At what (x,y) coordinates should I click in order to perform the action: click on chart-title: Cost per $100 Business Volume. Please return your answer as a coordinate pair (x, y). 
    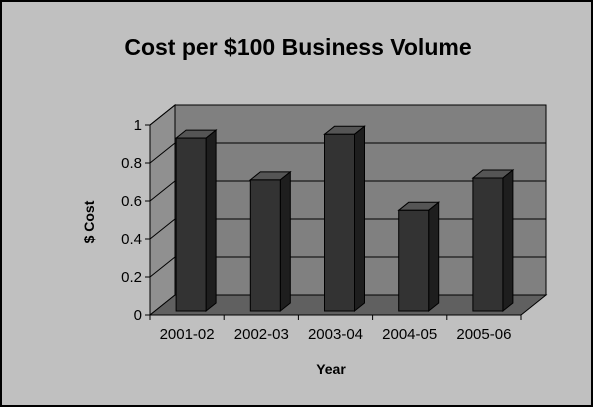
    Looking at the image, I should click on (297, 47).